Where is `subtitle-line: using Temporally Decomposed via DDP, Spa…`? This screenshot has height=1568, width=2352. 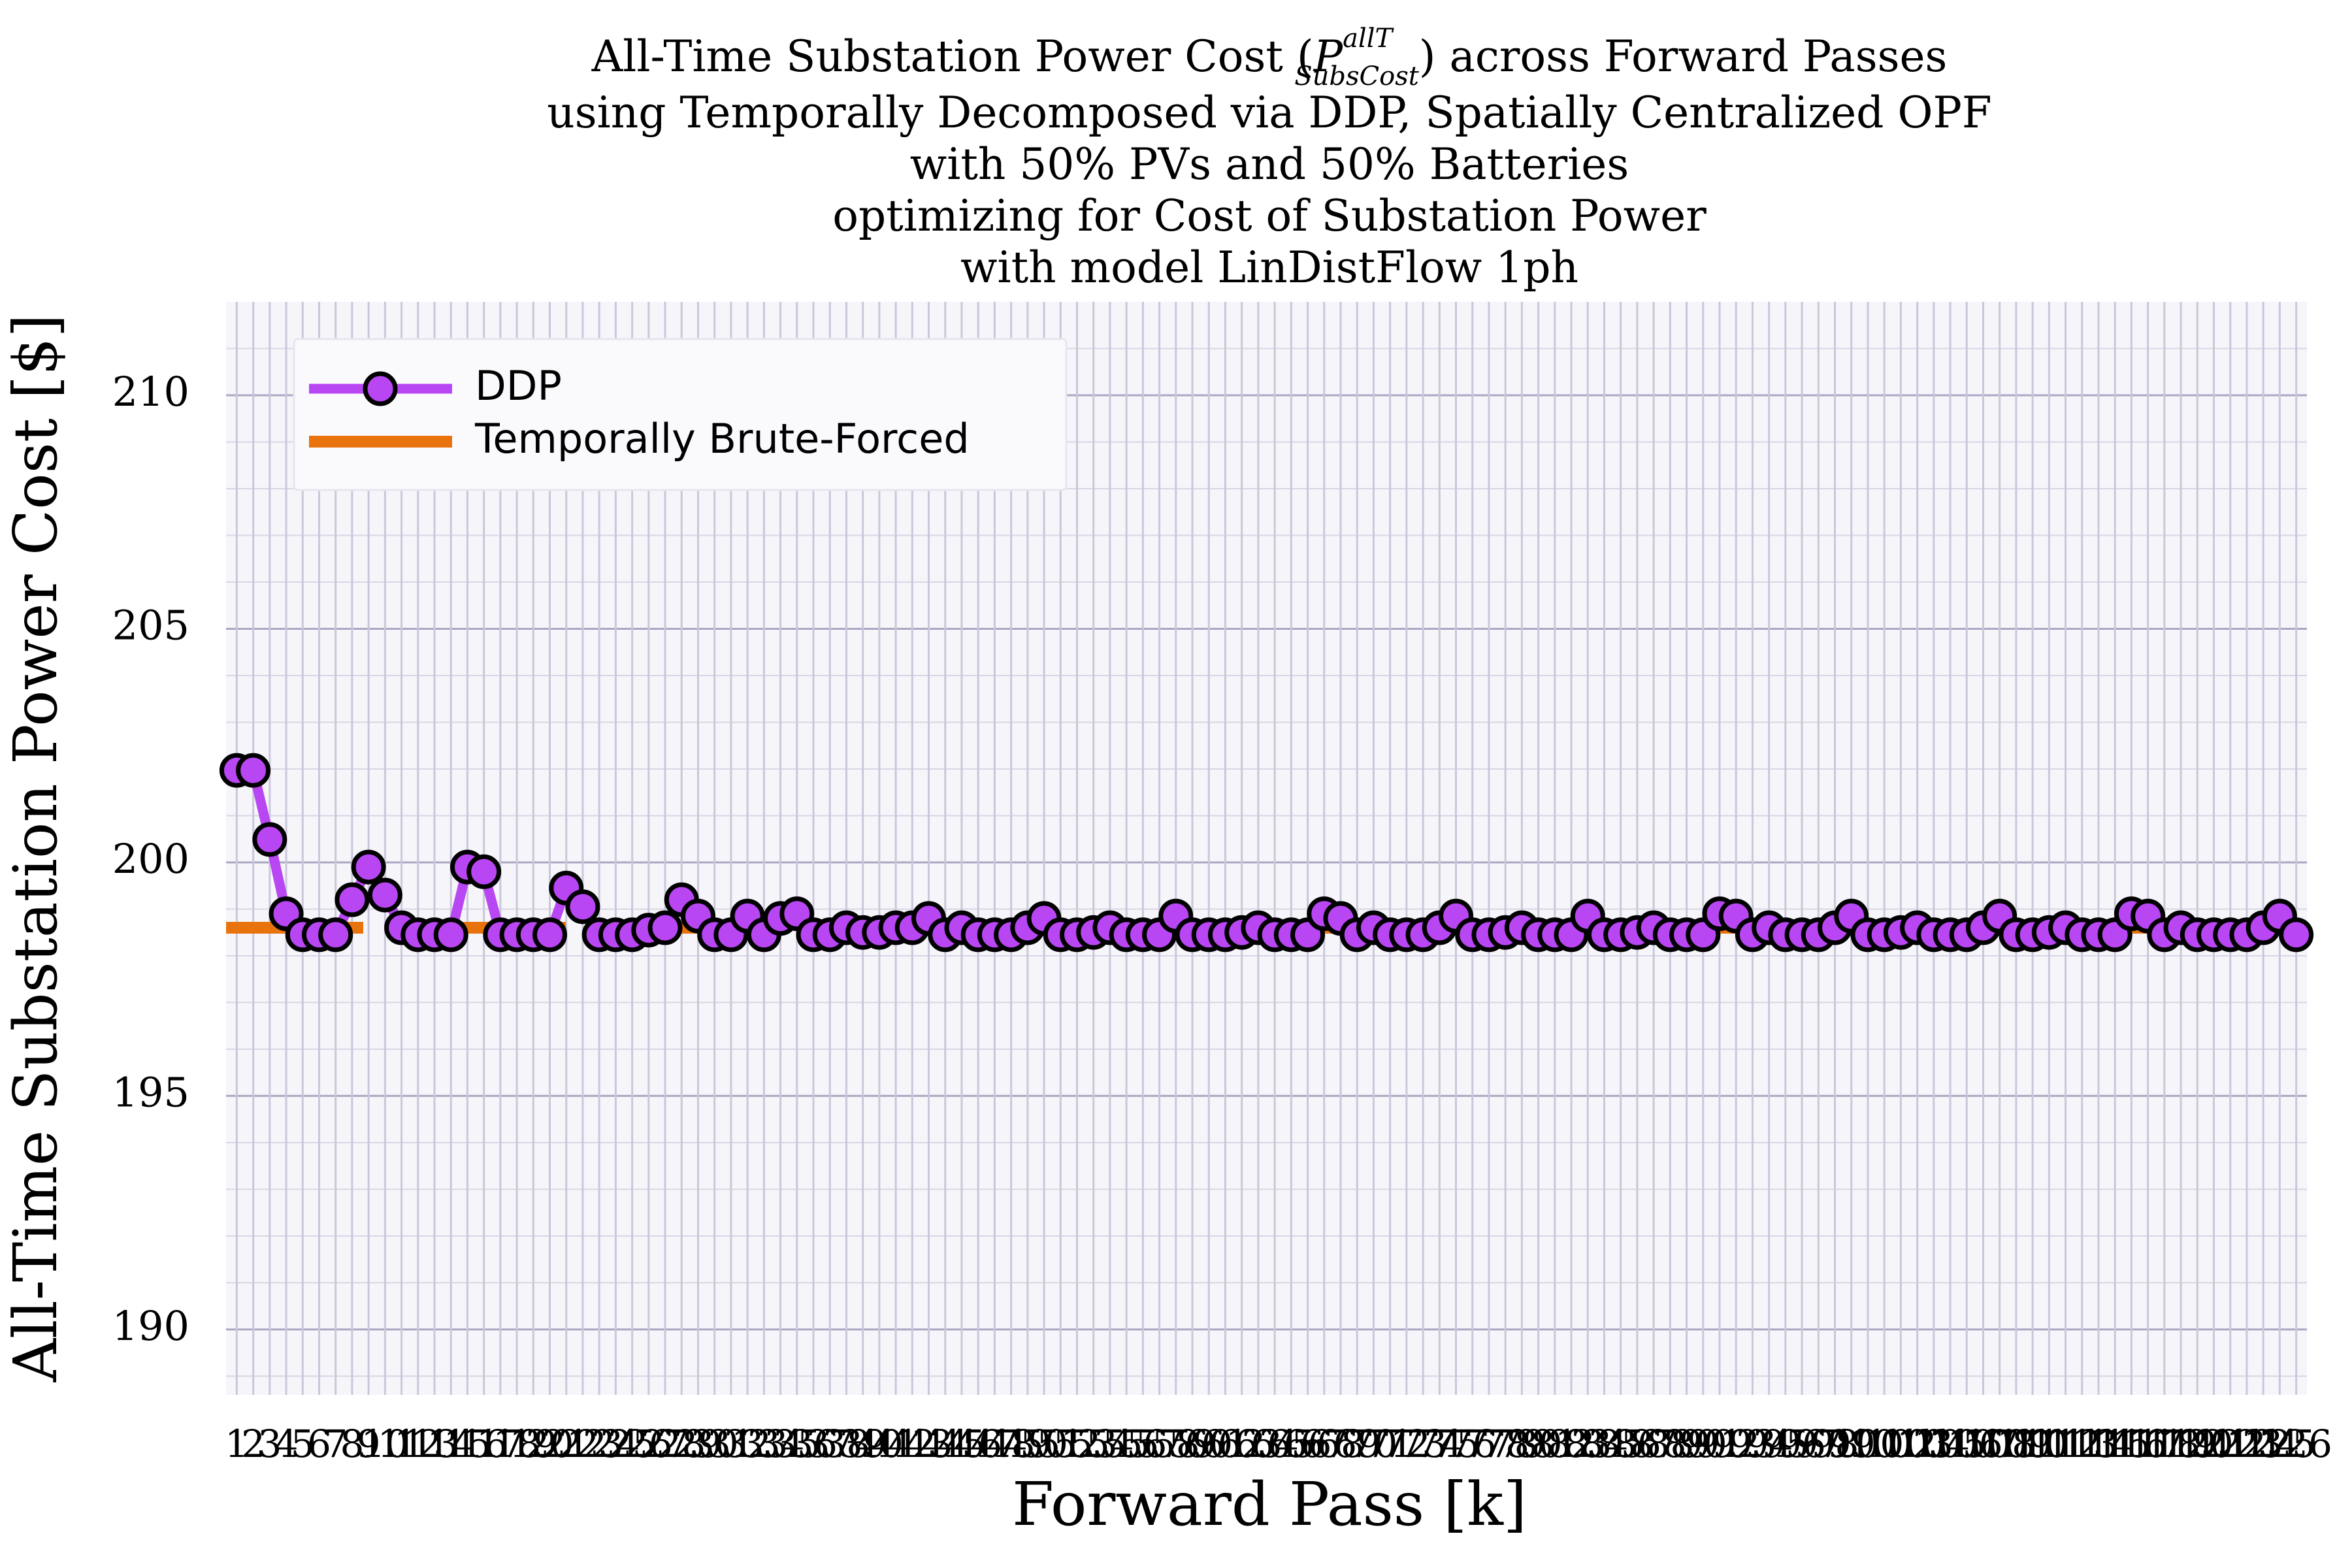
subtitle-line: using Temporally Decomposed via DDP, Spa… is located at coordinates (1269, 113).